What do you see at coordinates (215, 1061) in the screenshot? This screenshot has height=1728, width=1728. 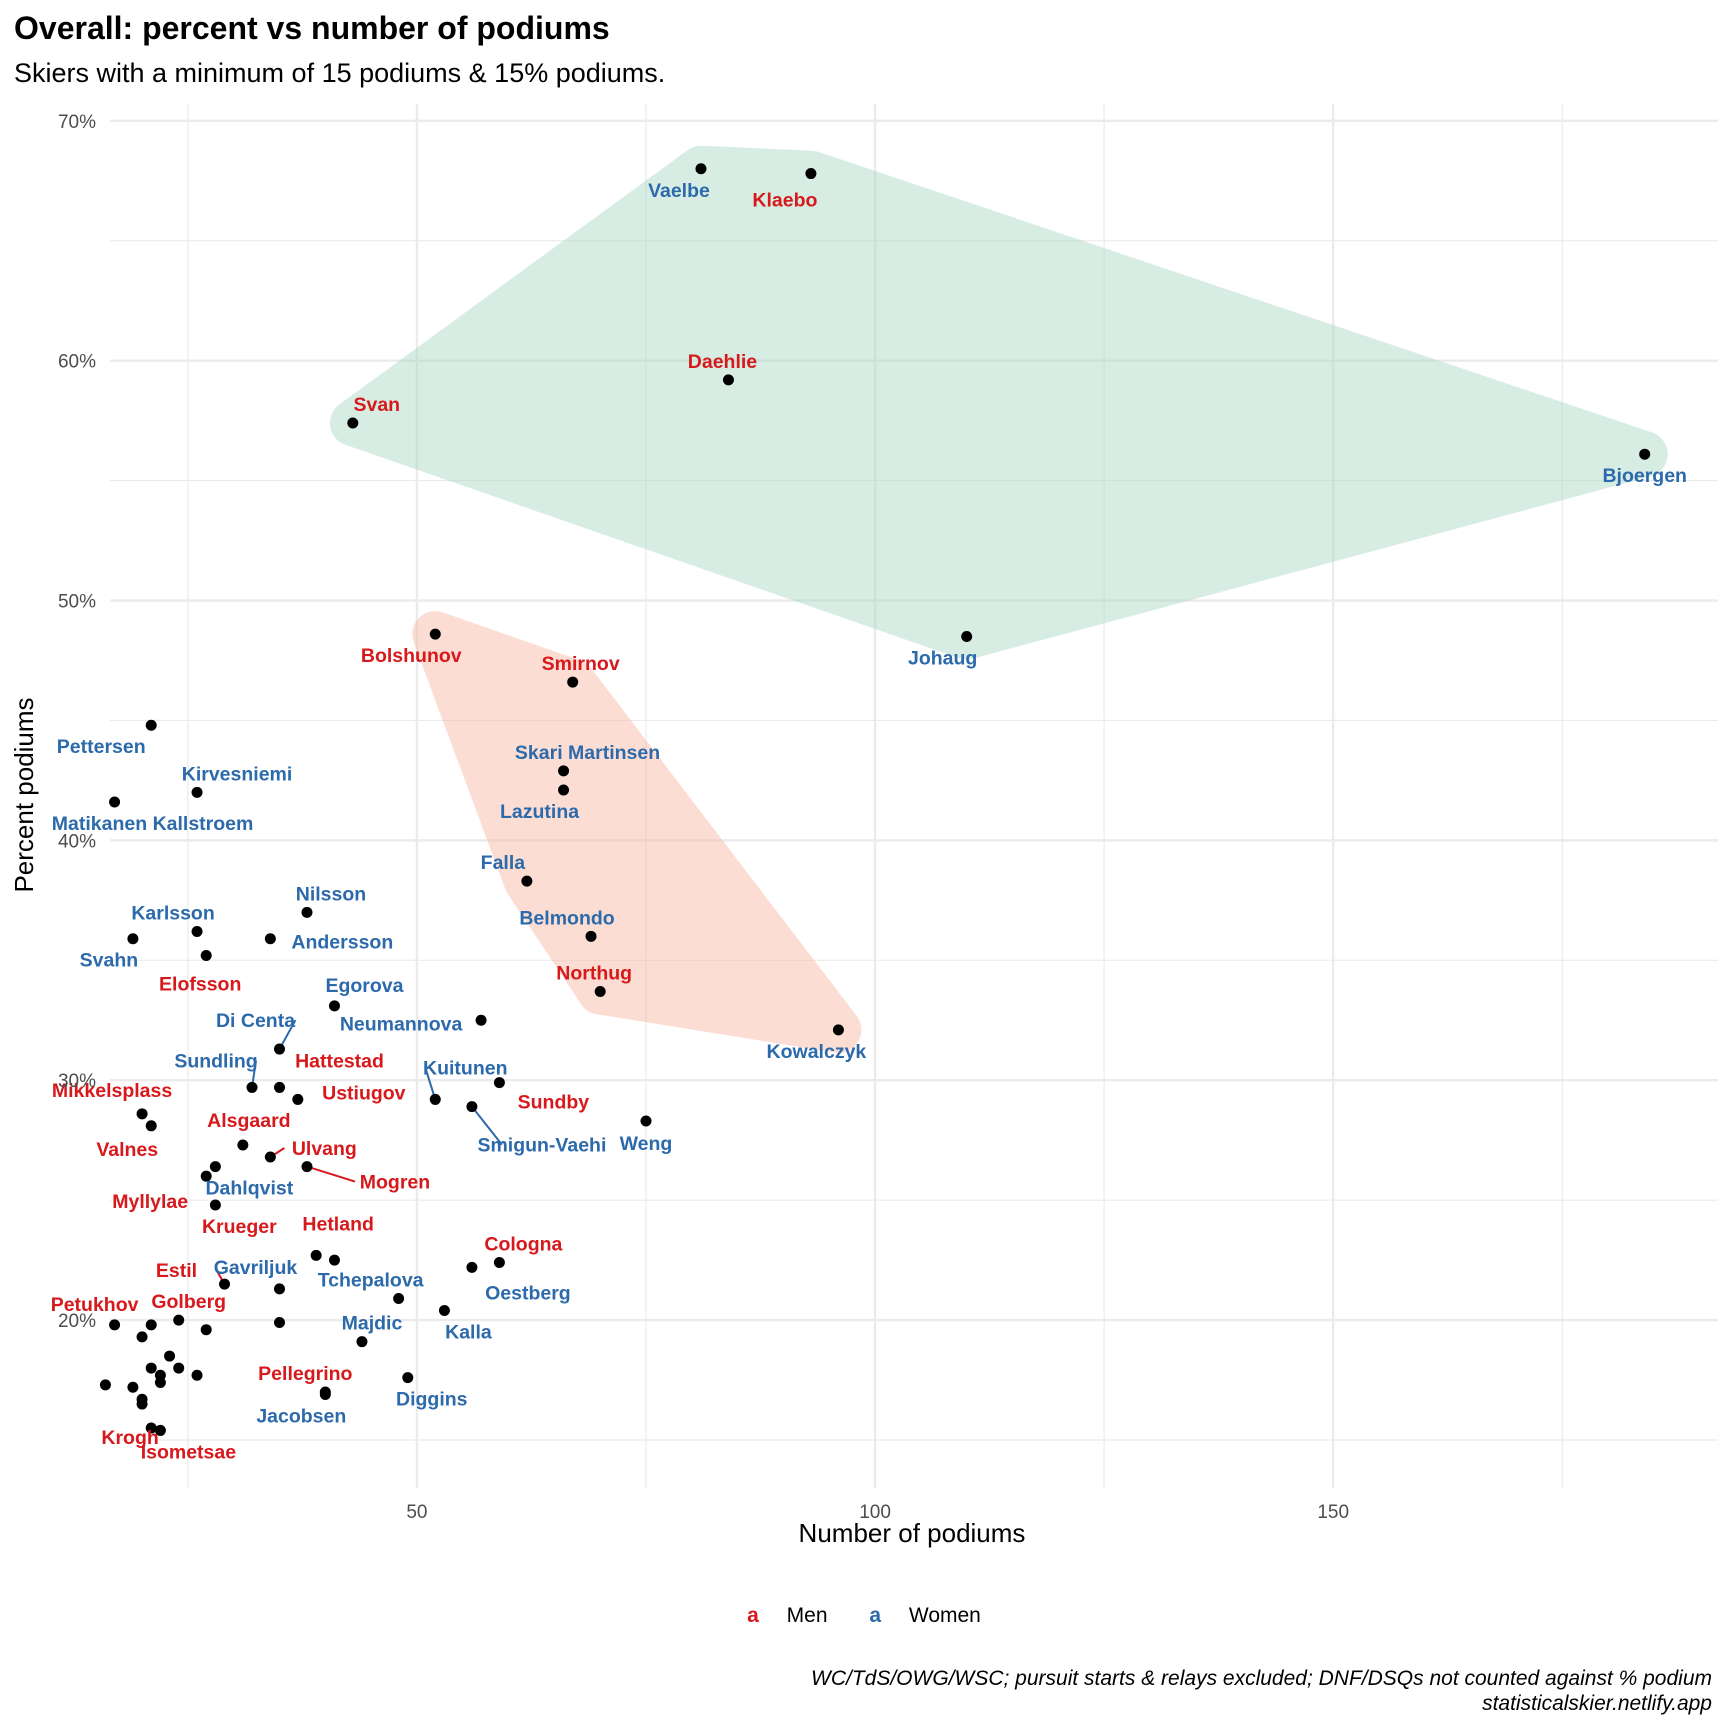 I see `point-label: Sundling` at bounding box center [215, 1061].